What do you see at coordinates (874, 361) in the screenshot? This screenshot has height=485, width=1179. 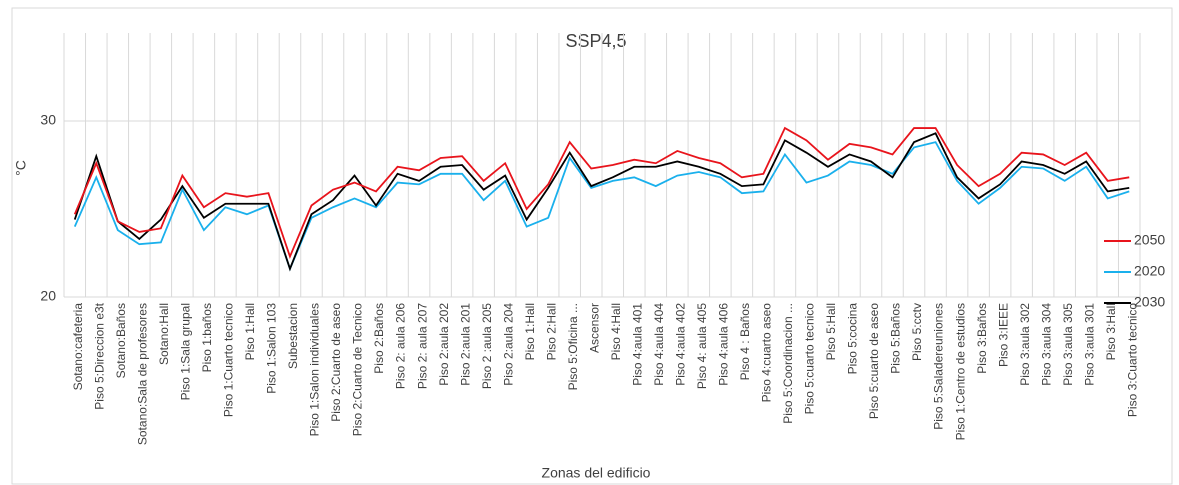 I see `x-tick-label: Piso 5:cuarto de aseo` at bounding box center [874, 361].